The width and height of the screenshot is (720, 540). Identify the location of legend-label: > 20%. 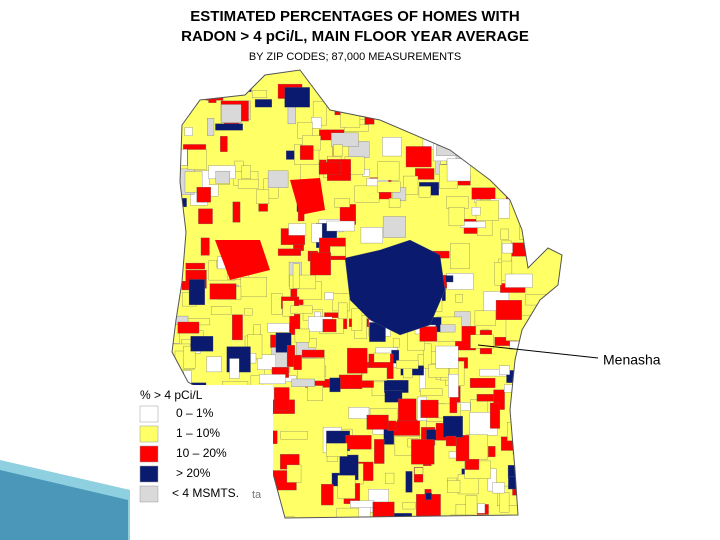
(193, 473).